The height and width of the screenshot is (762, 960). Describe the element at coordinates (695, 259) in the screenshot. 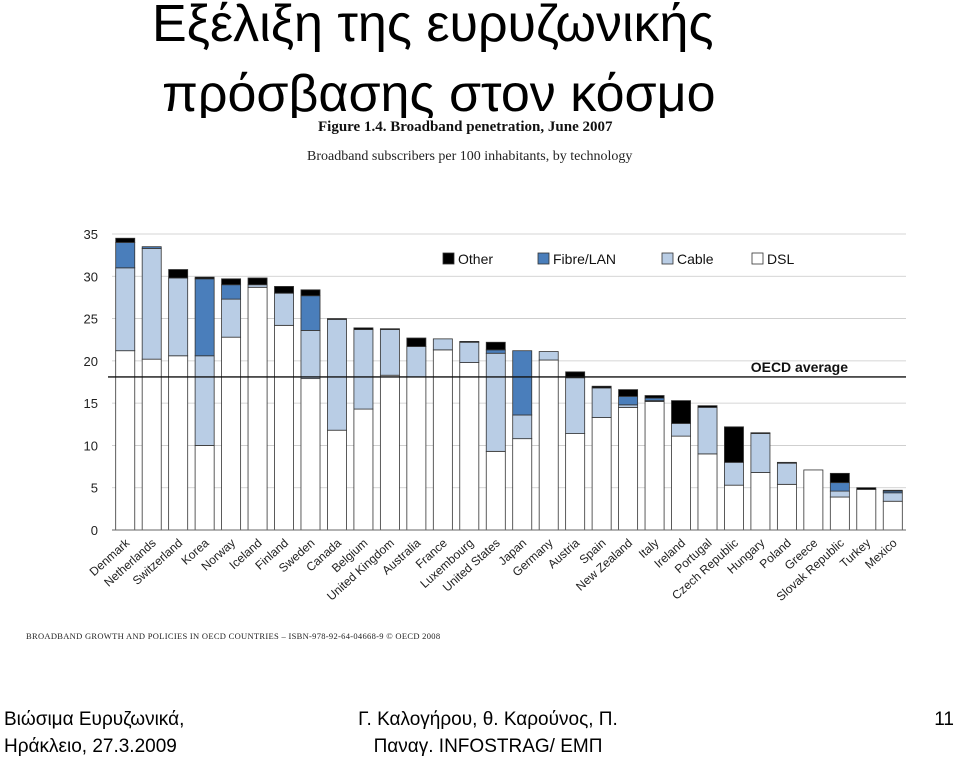

I see `legend-label: Cable` at that location.